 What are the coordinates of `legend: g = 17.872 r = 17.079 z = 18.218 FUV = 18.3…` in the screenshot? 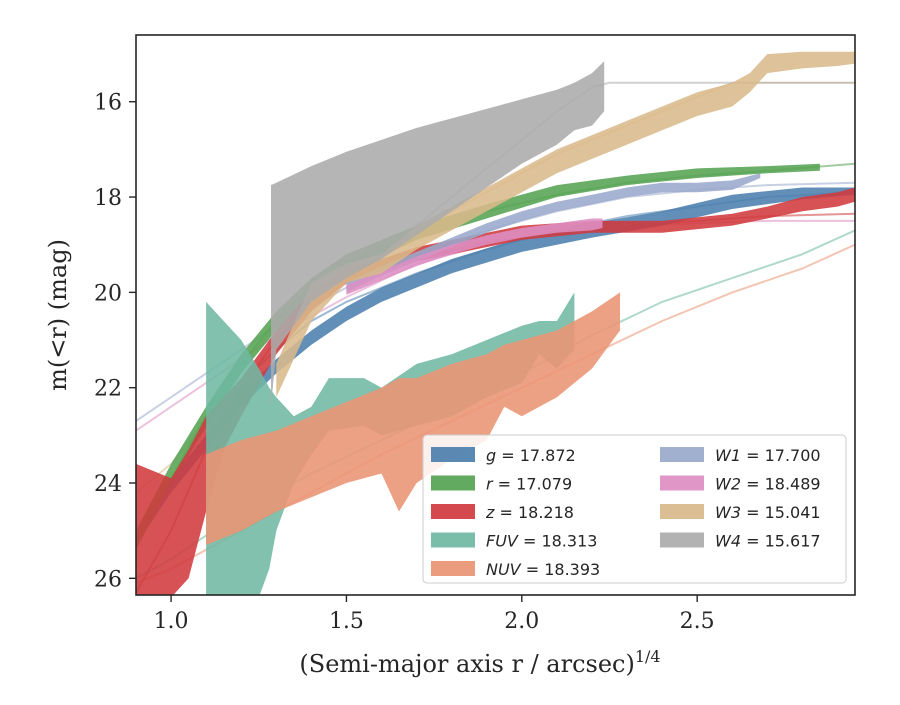 It's located at (634, 509).